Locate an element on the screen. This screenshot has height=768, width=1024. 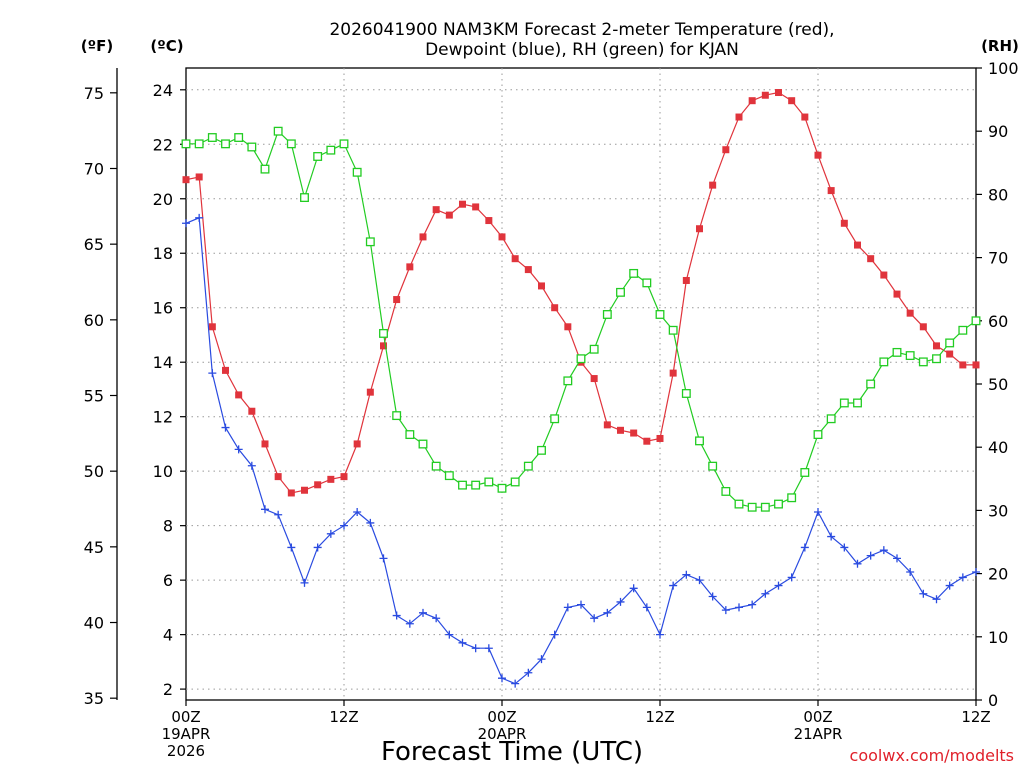
fahrenheit-axis: 35 40 45 50 55 60 65 70 75 is located at coordinates (100, 396).